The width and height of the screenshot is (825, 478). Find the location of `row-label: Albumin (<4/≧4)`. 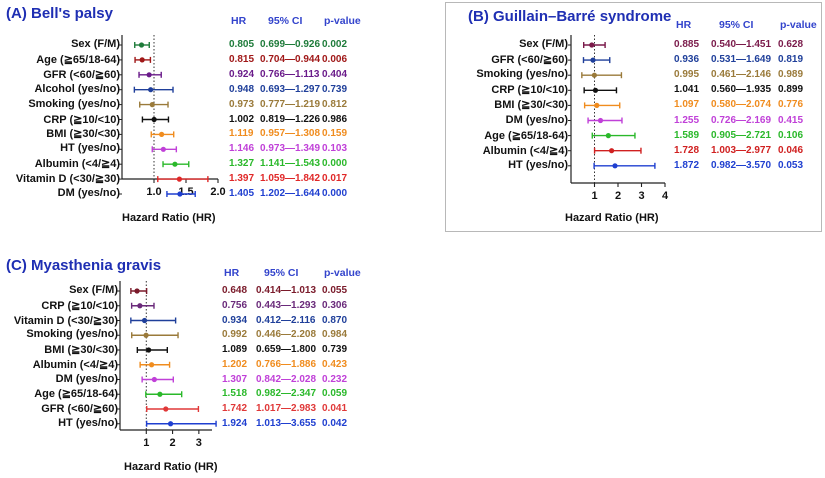

row-label: Albumin (<4/≧4) is located at coordinates (77, 164).